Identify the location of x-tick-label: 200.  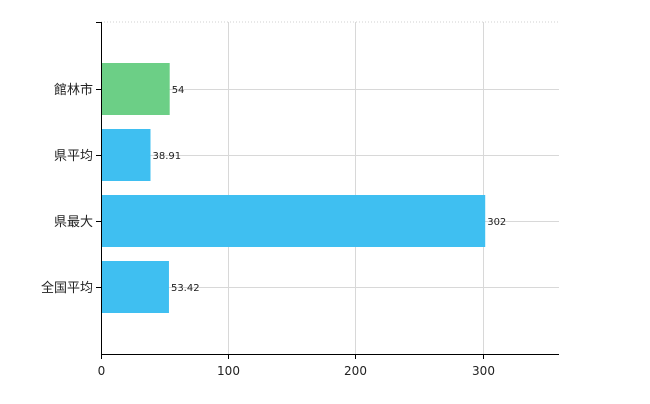
(355, 371).